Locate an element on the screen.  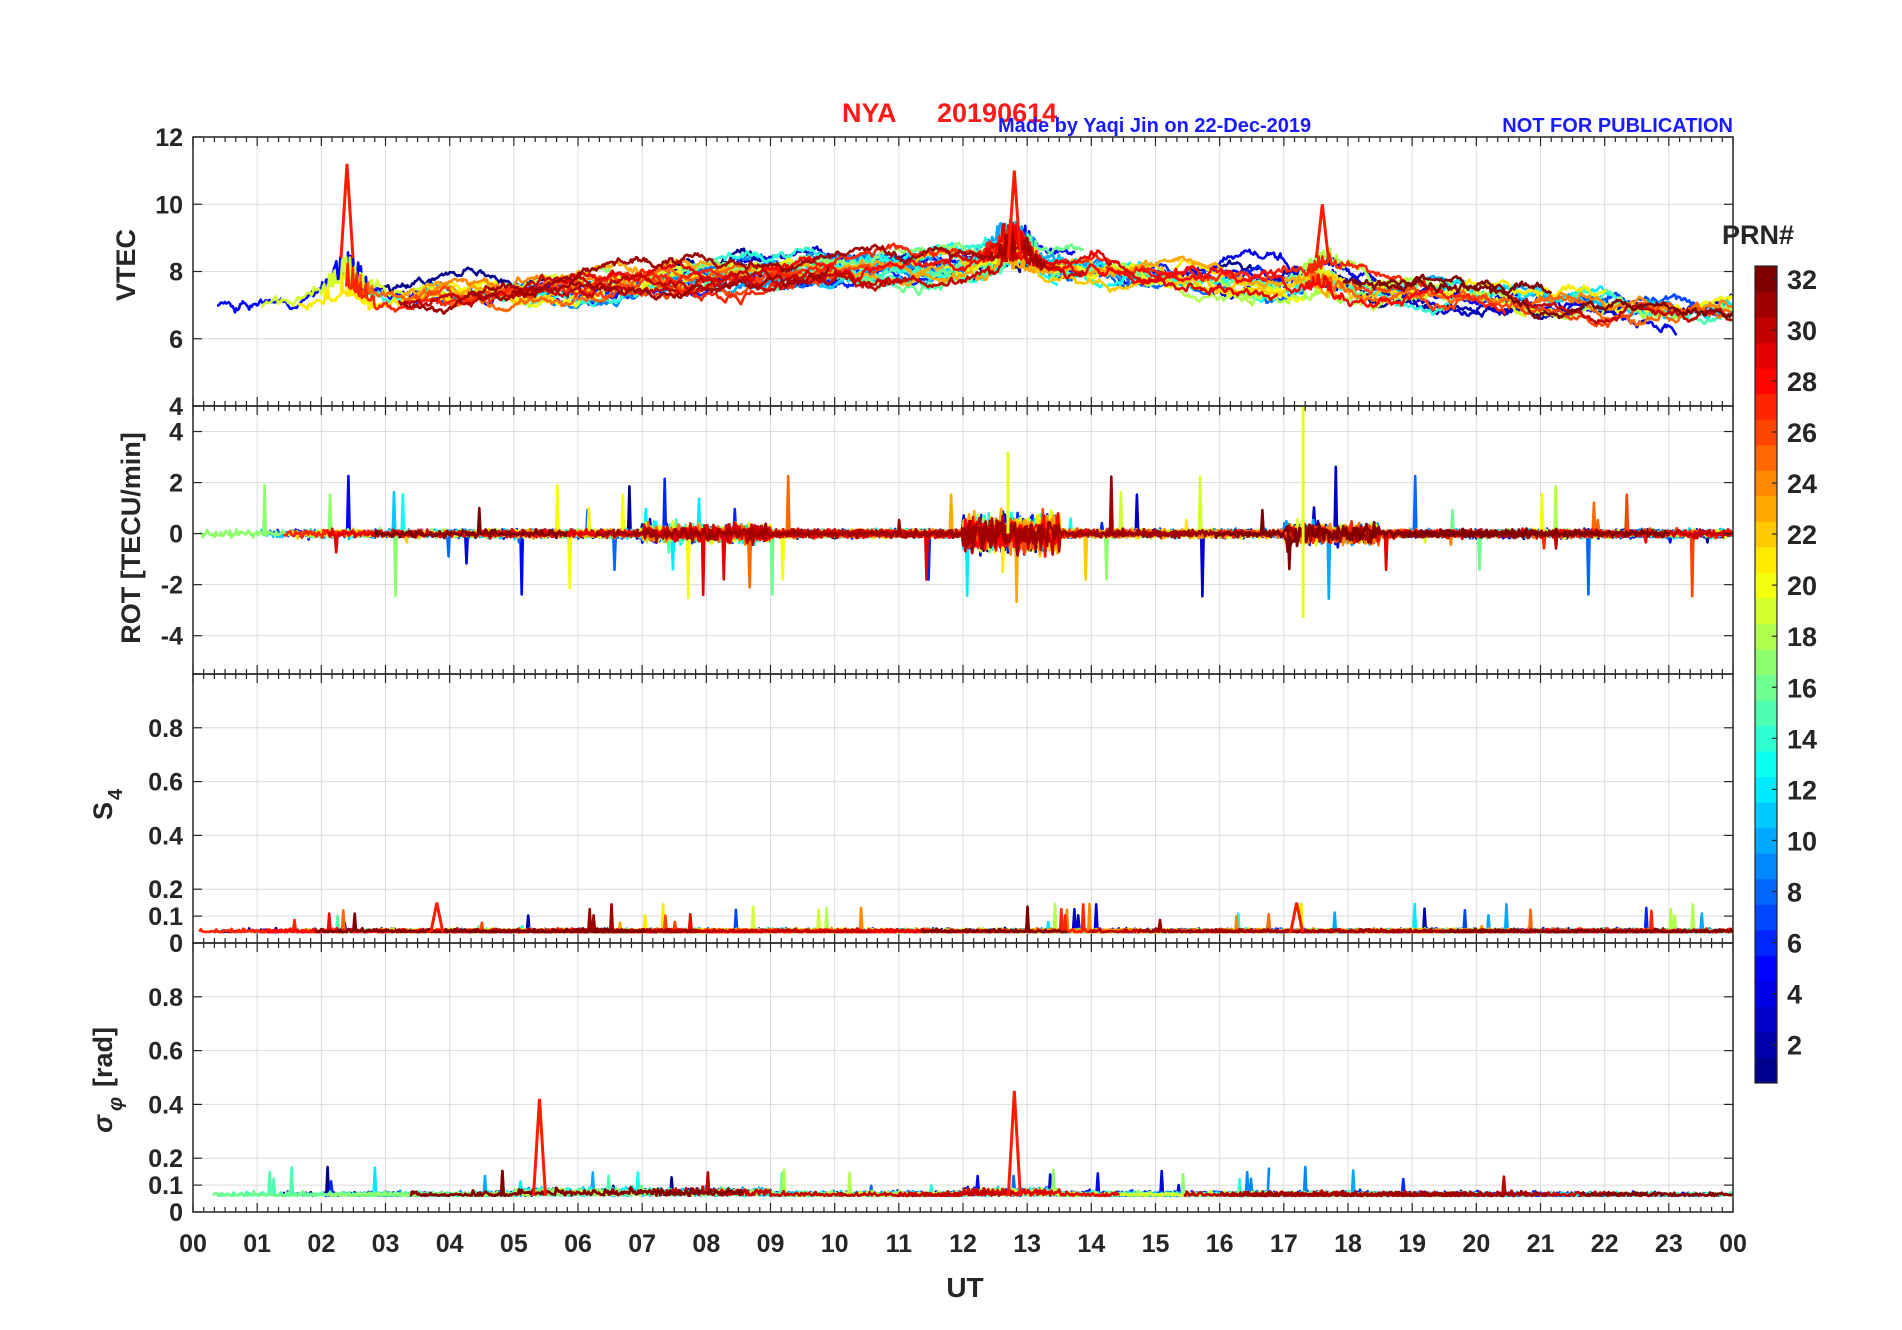
ylabel-s4-main: S is located at coordinates (103, 811).